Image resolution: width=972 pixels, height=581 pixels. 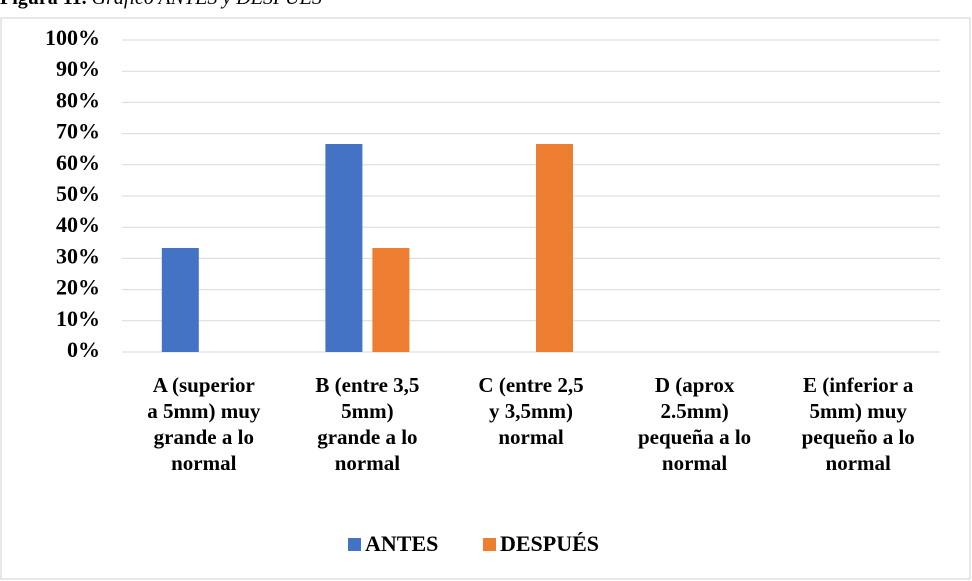 I want to click on x-tick-line: pequeño a lo, so click(x=858, y=437).